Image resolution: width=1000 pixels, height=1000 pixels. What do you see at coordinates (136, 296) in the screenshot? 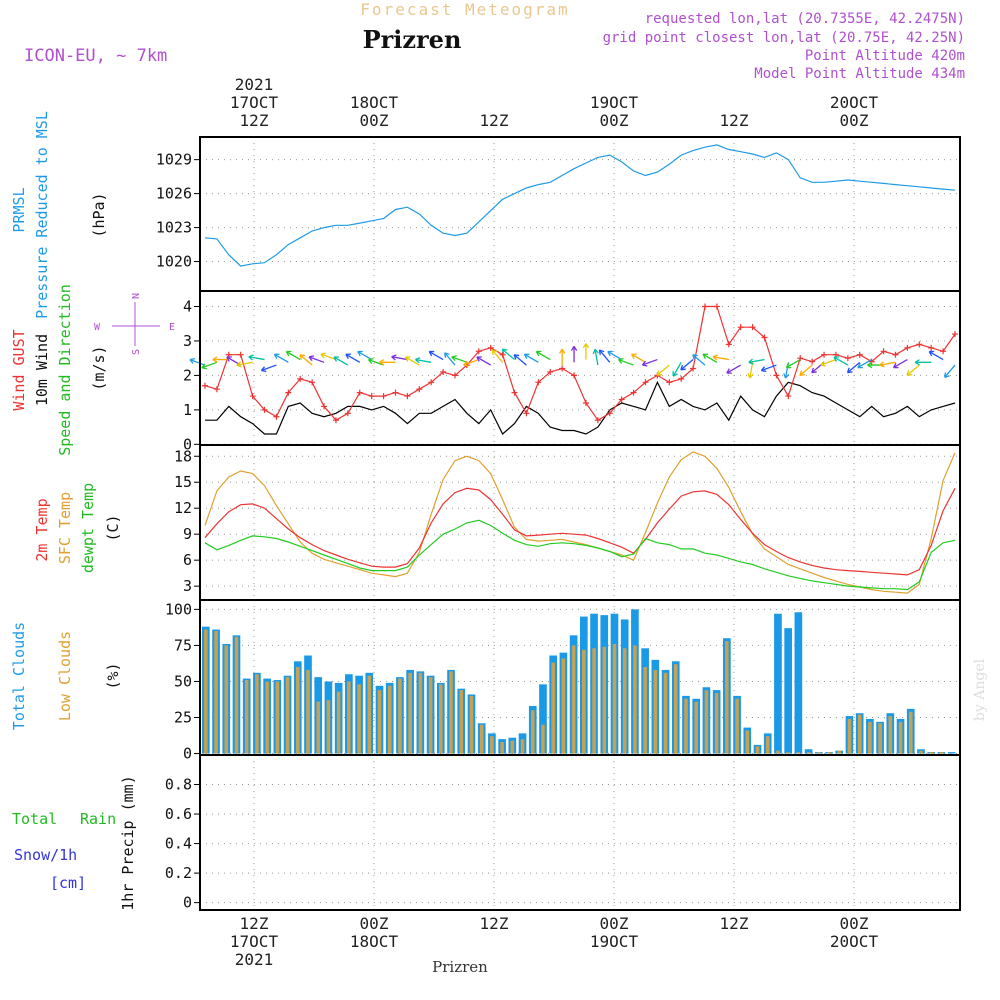
I see `compass-n: N` at bounding box center [136, 296].